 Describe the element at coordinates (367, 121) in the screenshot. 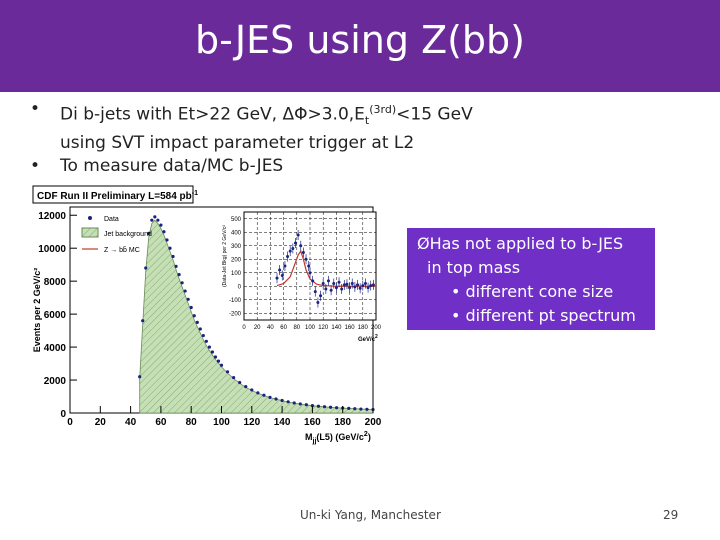

I see `bullet-1-sub: t` at that location.